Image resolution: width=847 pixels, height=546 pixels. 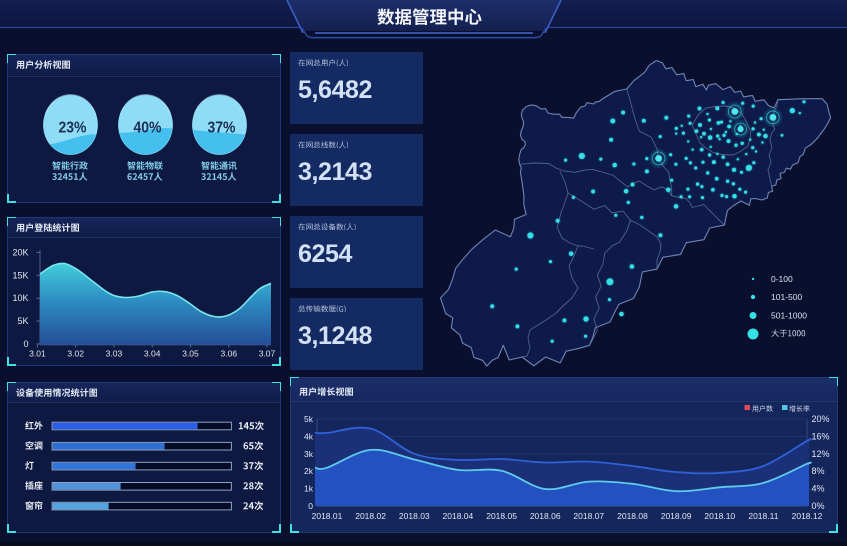 I want to click on svg-text: 5k, so click(x=309, y=419).